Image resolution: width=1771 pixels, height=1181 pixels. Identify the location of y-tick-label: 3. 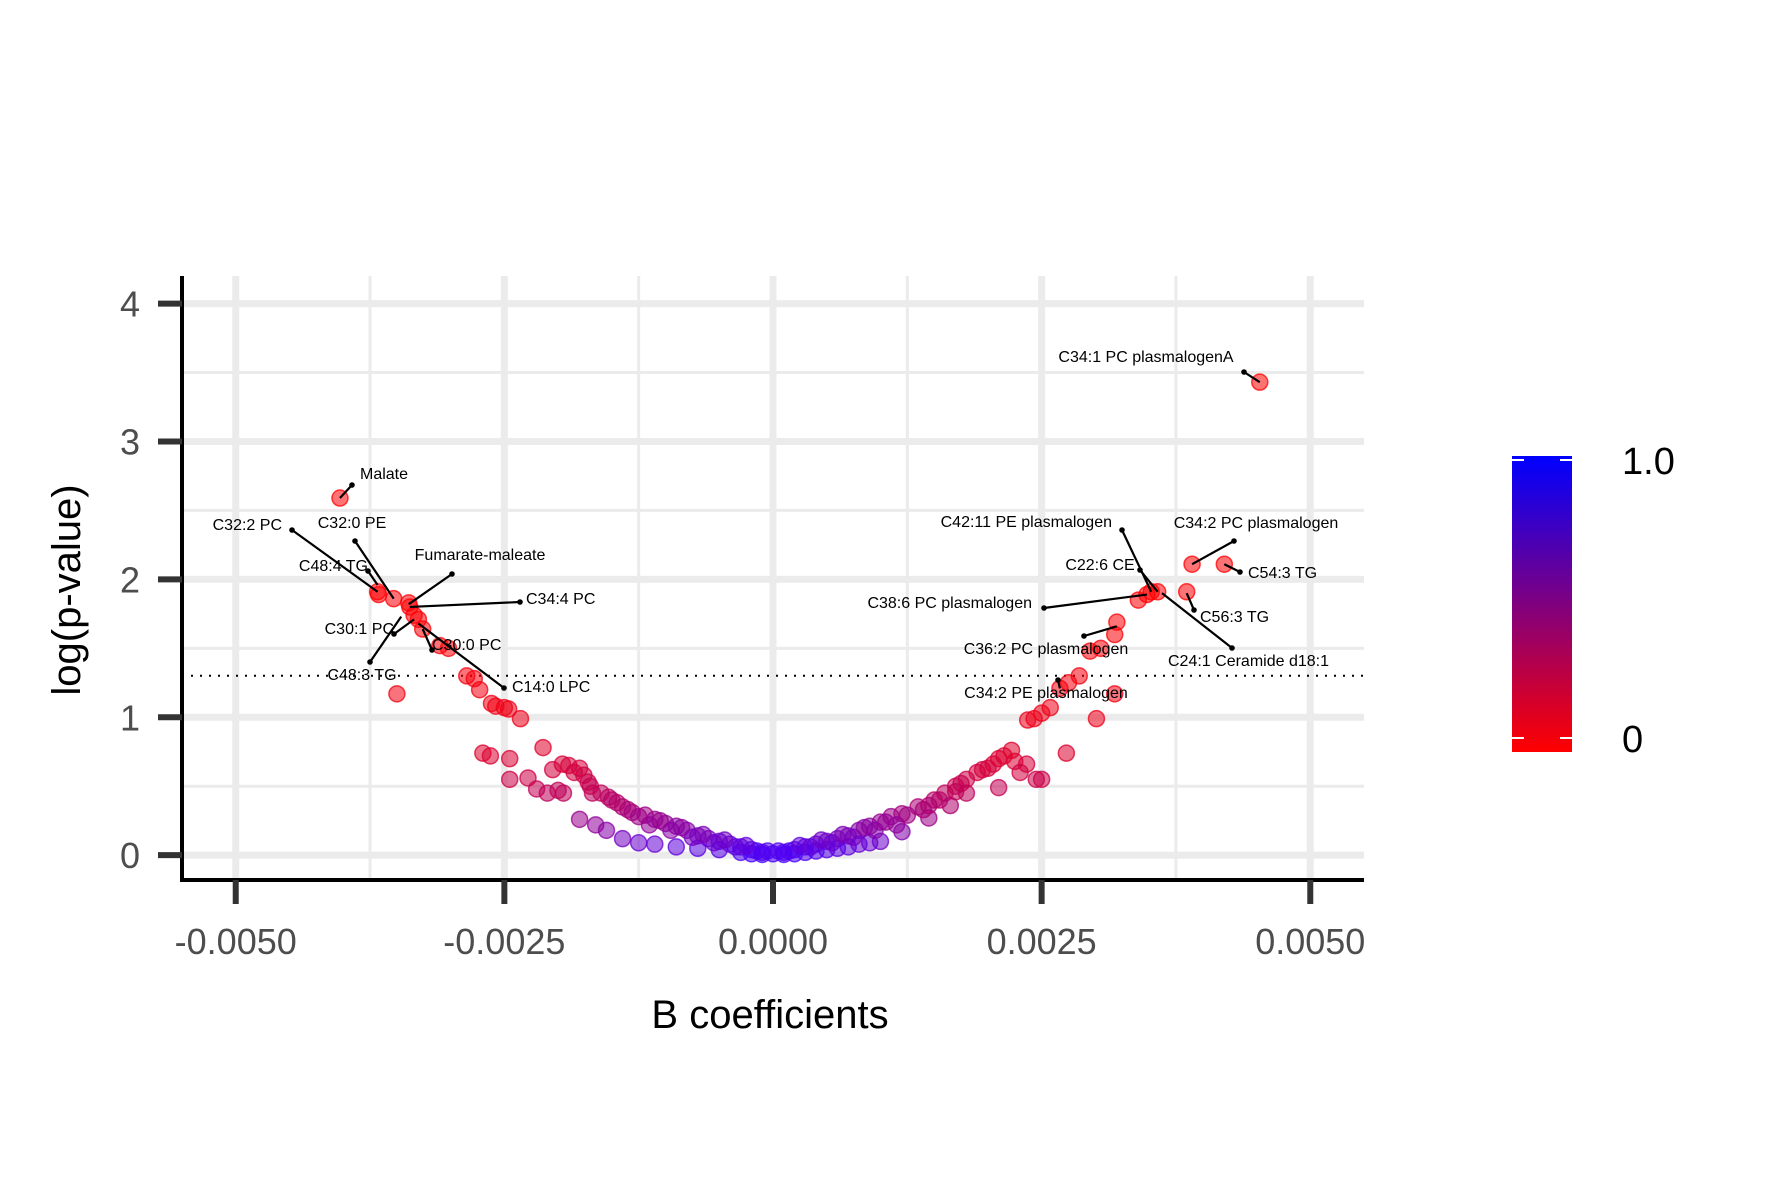
(130, 441).